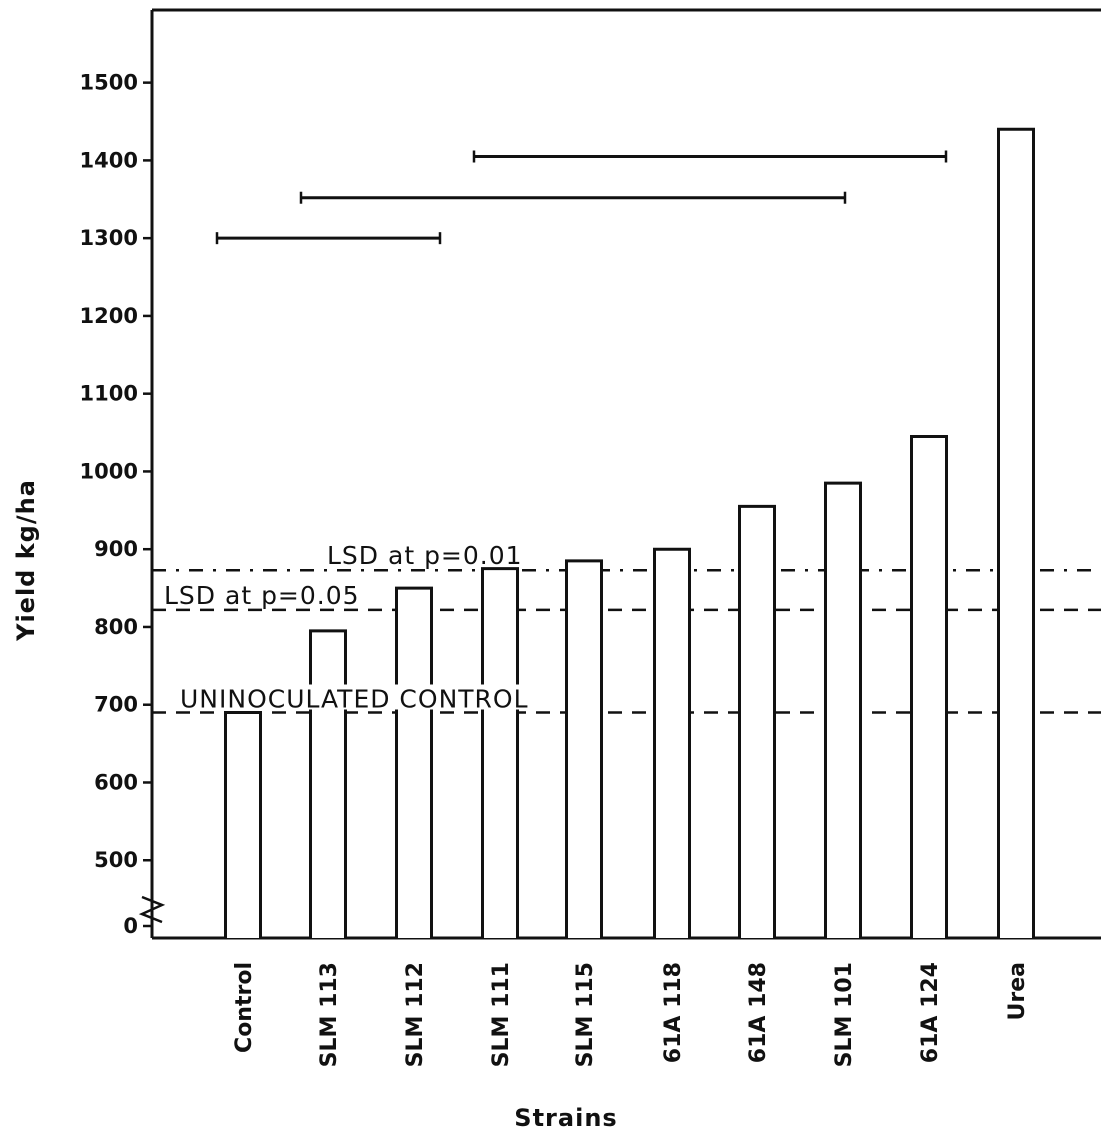 The width and height of the screenshot is (1101, 1145). What do you see at coordinates (930, 1012) in the screenshot?
I see `x-category-label: 61A 124` at bounding box center [930, 1012].